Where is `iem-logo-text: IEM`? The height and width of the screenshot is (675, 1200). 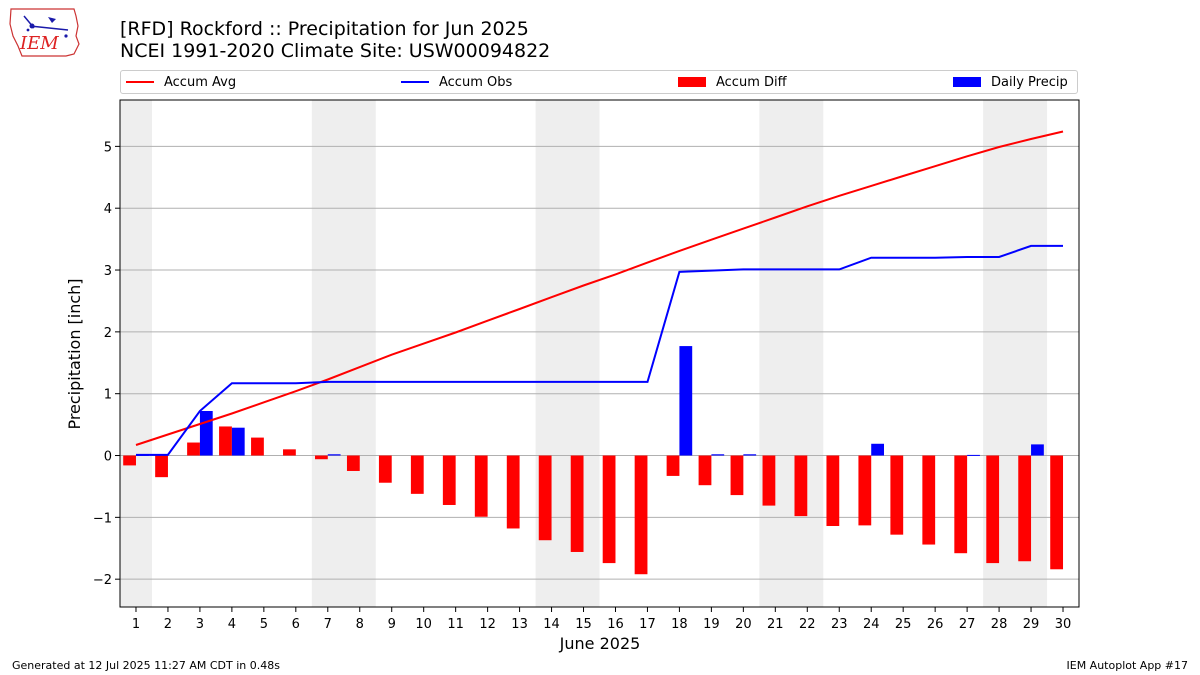
iem-logo-text: IEM is located at coordinates (39, 43).